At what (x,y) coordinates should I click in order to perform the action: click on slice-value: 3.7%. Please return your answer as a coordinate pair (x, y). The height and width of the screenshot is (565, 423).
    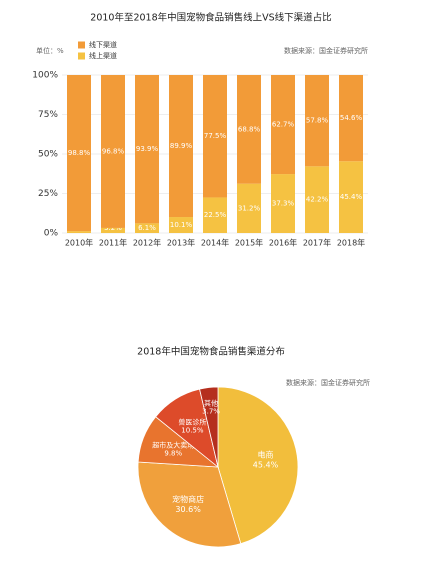
    Looking at the image, I should click on (211, 411).